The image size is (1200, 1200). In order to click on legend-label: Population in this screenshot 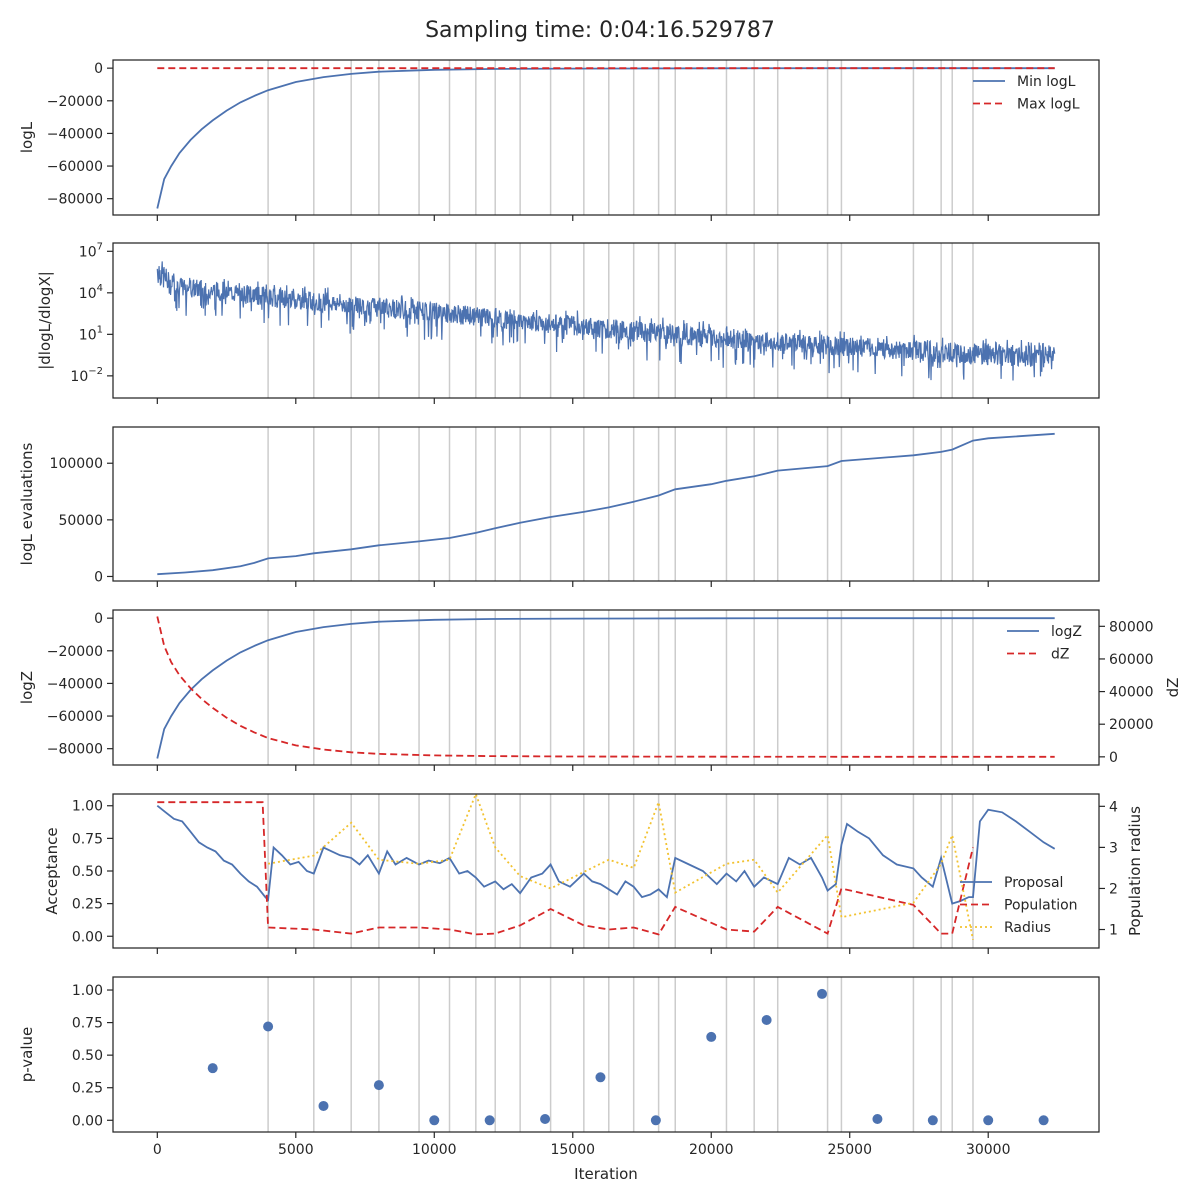, I will do `click(1041, 906)`.